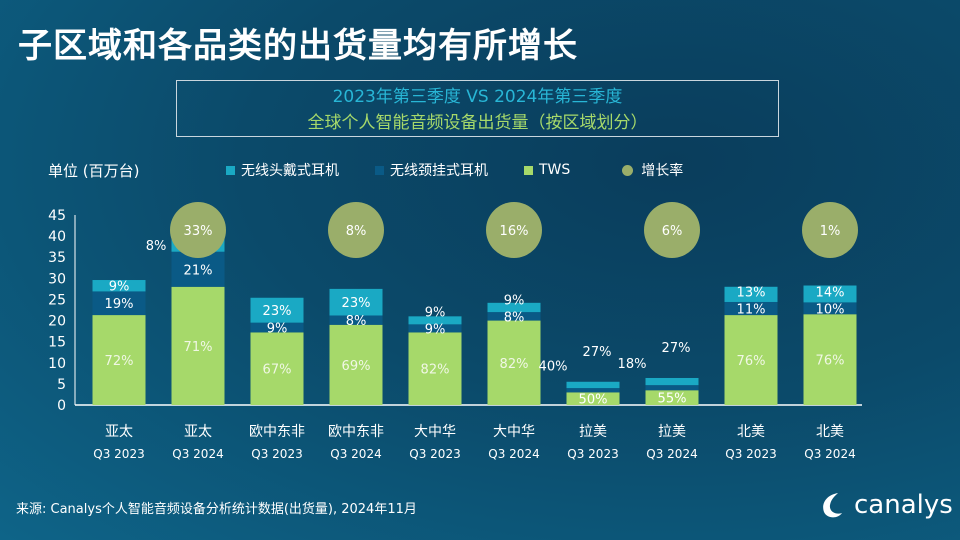 The width and height of the screenshot is (960, 540). I want to click on bar-data-label: 82%, so click(514, 364).